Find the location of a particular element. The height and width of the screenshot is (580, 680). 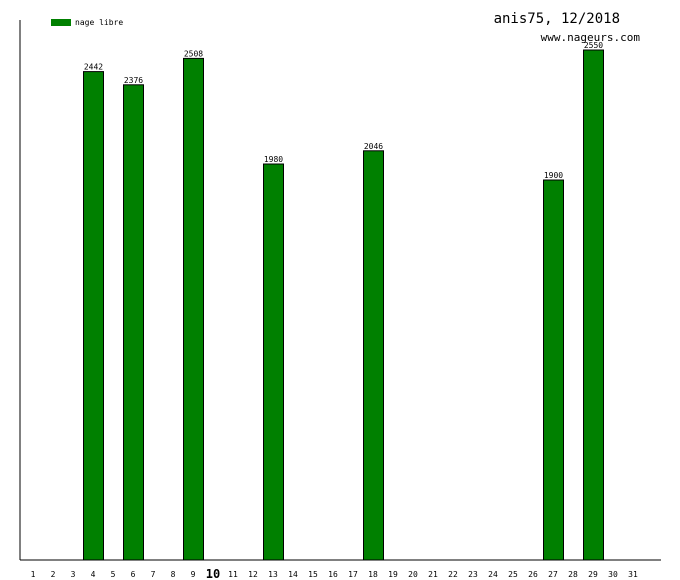

x-tick-label-9: 9 is located at coordinates (193, 574).